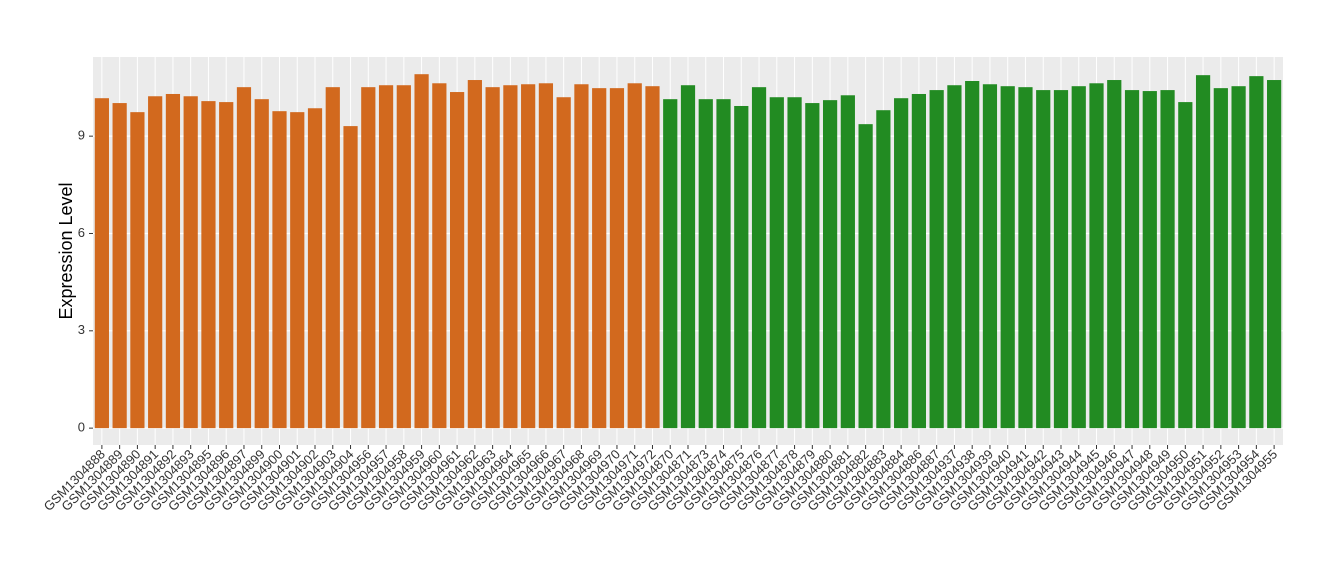  Describe the element at coordinates (81, 427) in the screenshot. I see `y-tick-label: 0` at that location.